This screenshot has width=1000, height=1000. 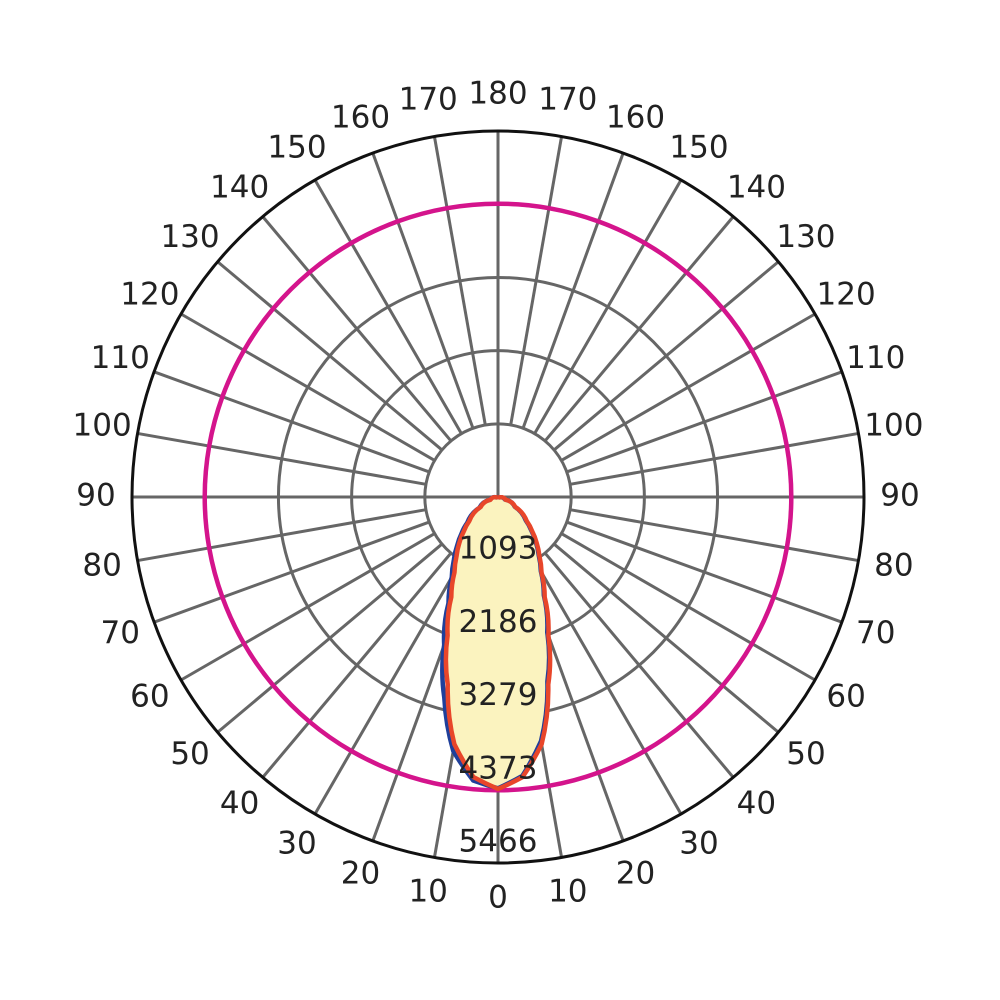 I want to click on ring-label: 1093, so click(x=498, y=549).